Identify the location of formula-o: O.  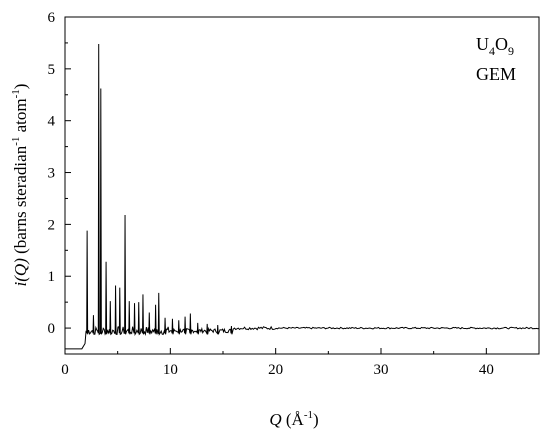
(501, 44).